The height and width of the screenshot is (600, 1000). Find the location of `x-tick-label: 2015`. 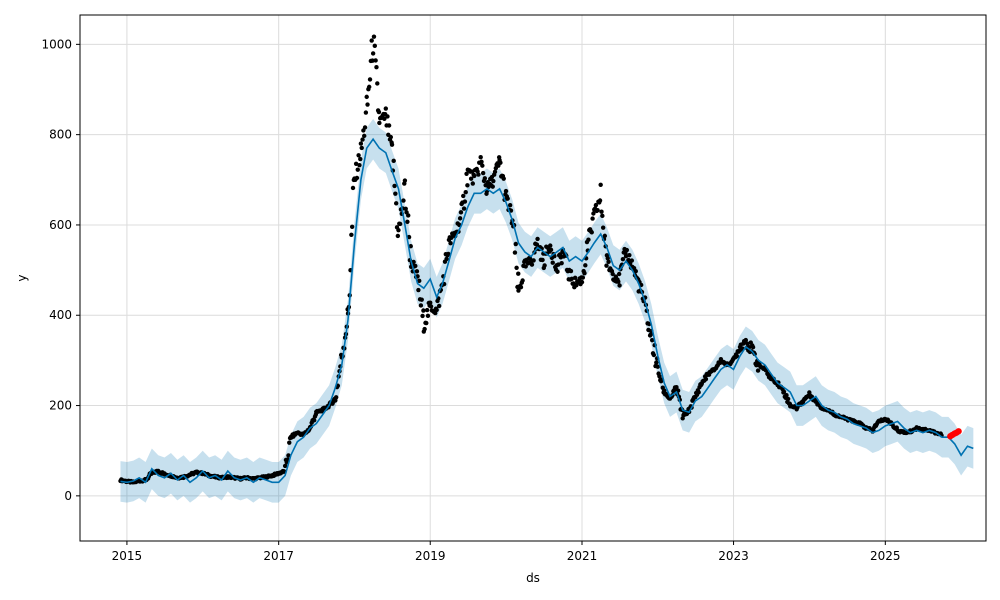

x-tick-label: 2015 is located at coordinates (127, 556).